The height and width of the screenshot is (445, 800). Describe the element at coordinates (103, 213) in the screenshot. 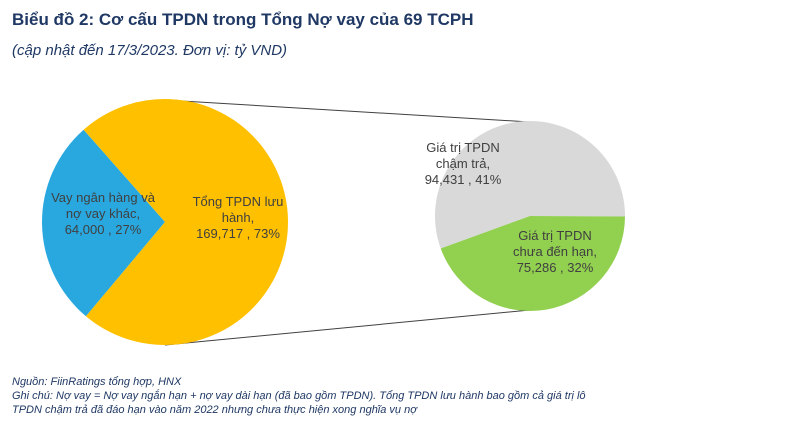

I see `pie-1-slice-1-label: Vay ngân hàng và nợ vay khác, 64,000 , 27%` at that location.